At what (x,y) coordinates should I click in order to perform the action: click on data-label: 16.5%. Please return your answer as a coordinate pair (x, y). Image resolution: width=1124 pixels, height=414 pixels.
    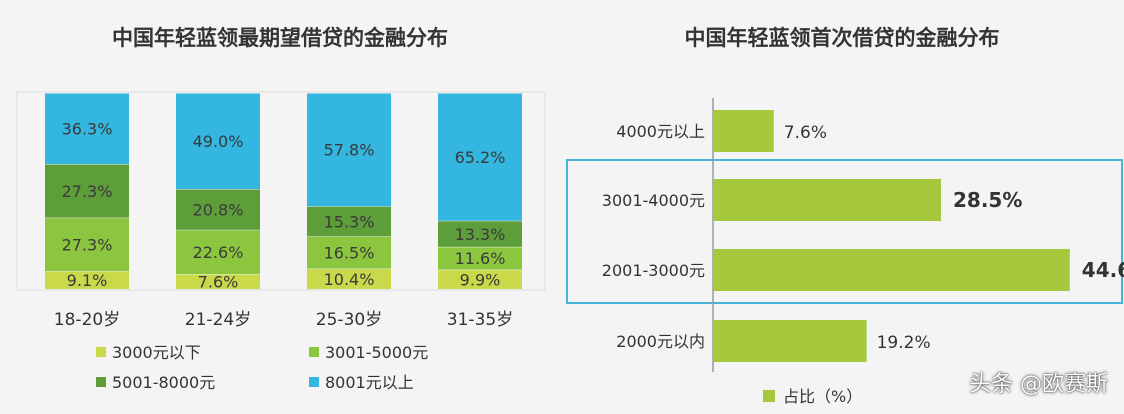
    Looking at the image, I should click on (349, 252).